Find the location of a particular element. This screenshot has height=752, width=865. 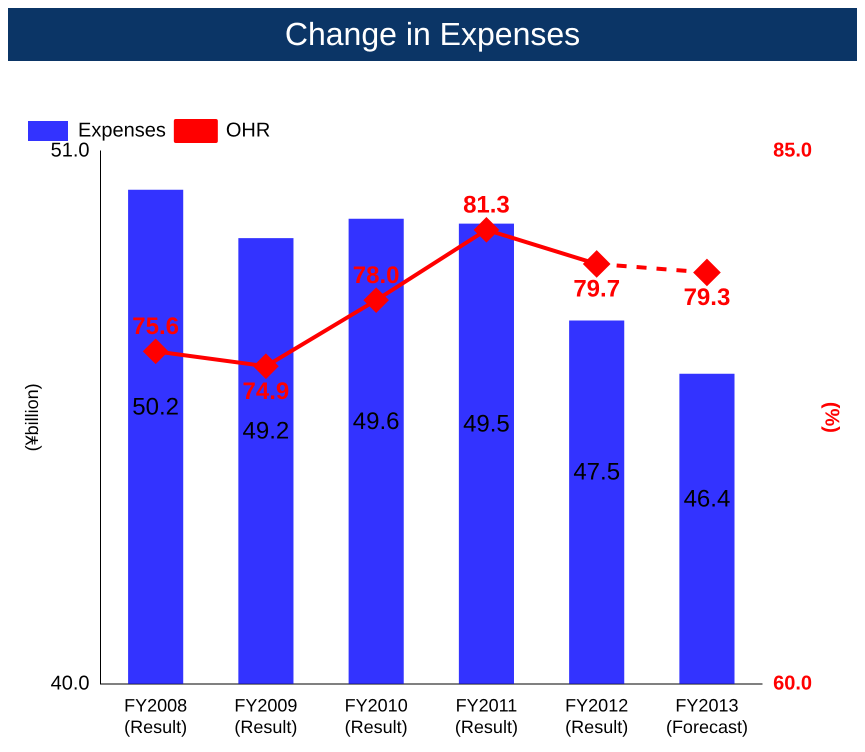

y-tick-label: 51.0 is located at coordinates (70, 151).